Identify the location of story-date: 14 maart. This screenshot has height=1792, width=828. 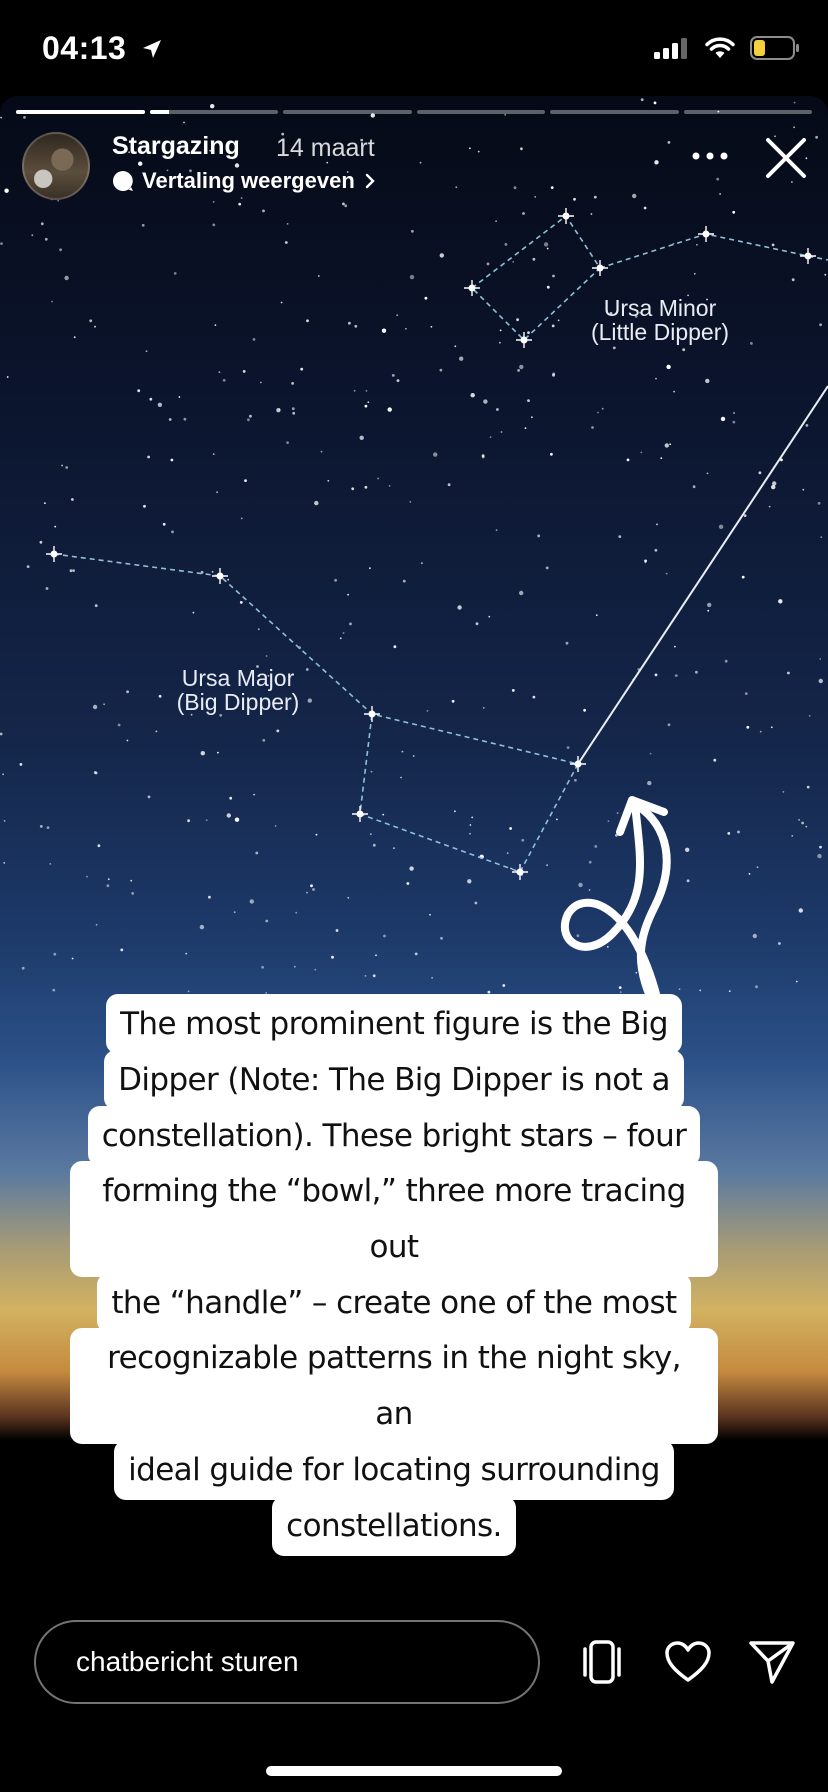
(325, 148).